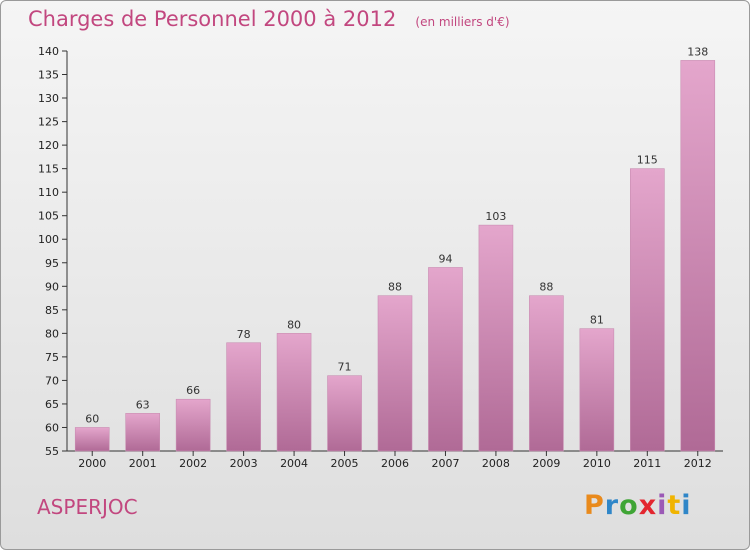  What do you see at coordinates (48, 192) in the screenshot?
I see `y-tick-label: 110` at bounding box center [48, 192].